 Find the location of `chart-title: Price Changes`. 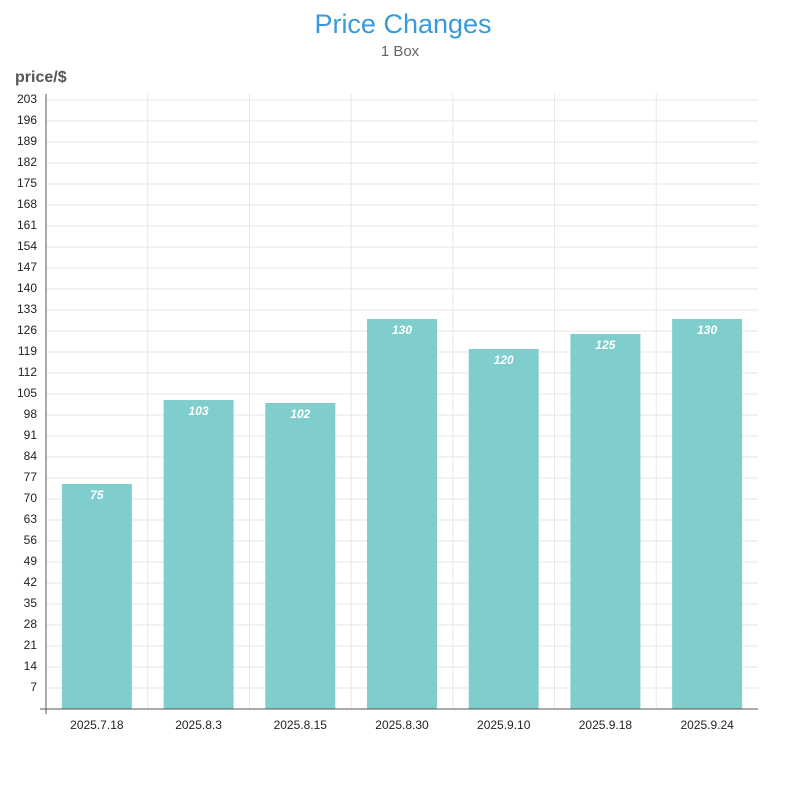

chart-title: Price Changes is located at coordinates (402, 24).